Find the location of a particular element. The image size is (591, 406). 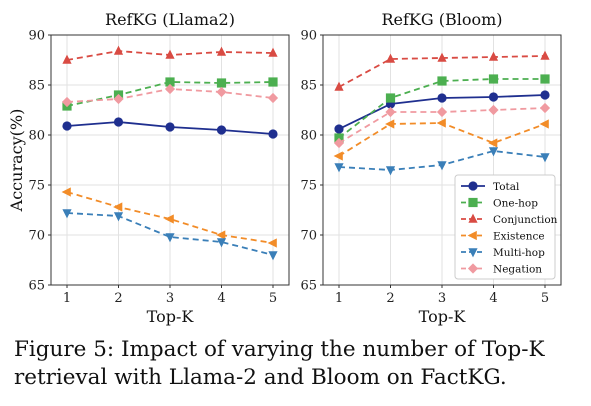

chart-title: RefKG (Bloom) is located at coordinates (441, 19).